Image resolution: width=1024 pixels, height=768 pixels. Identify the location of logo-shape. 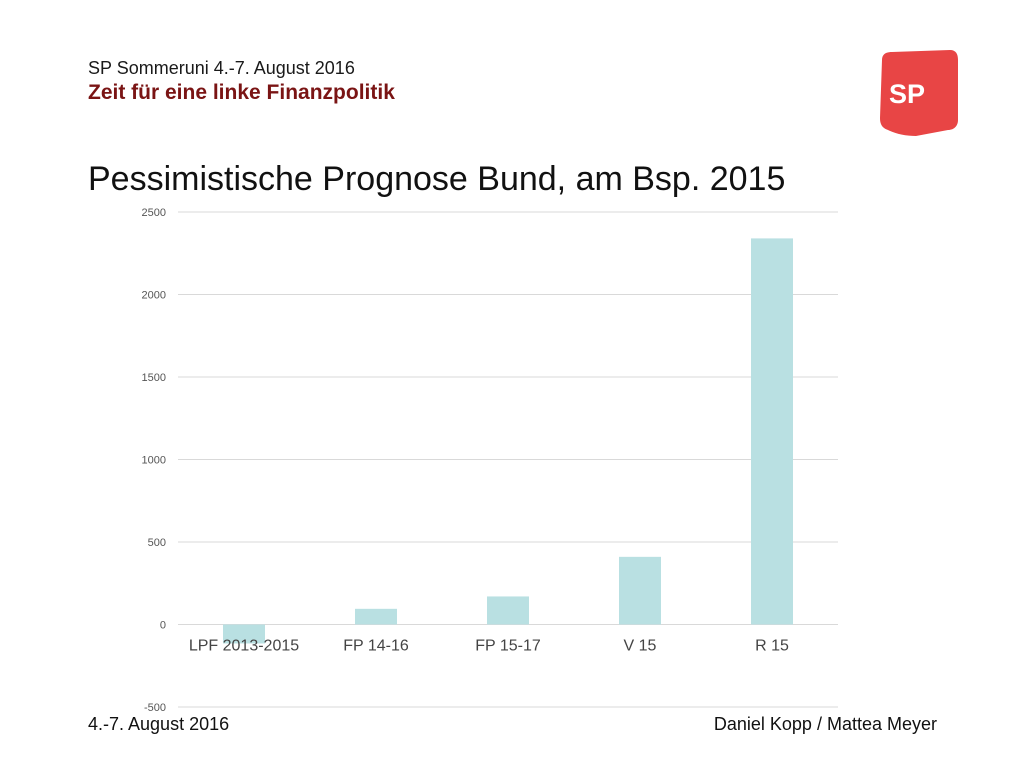
(919, 93).